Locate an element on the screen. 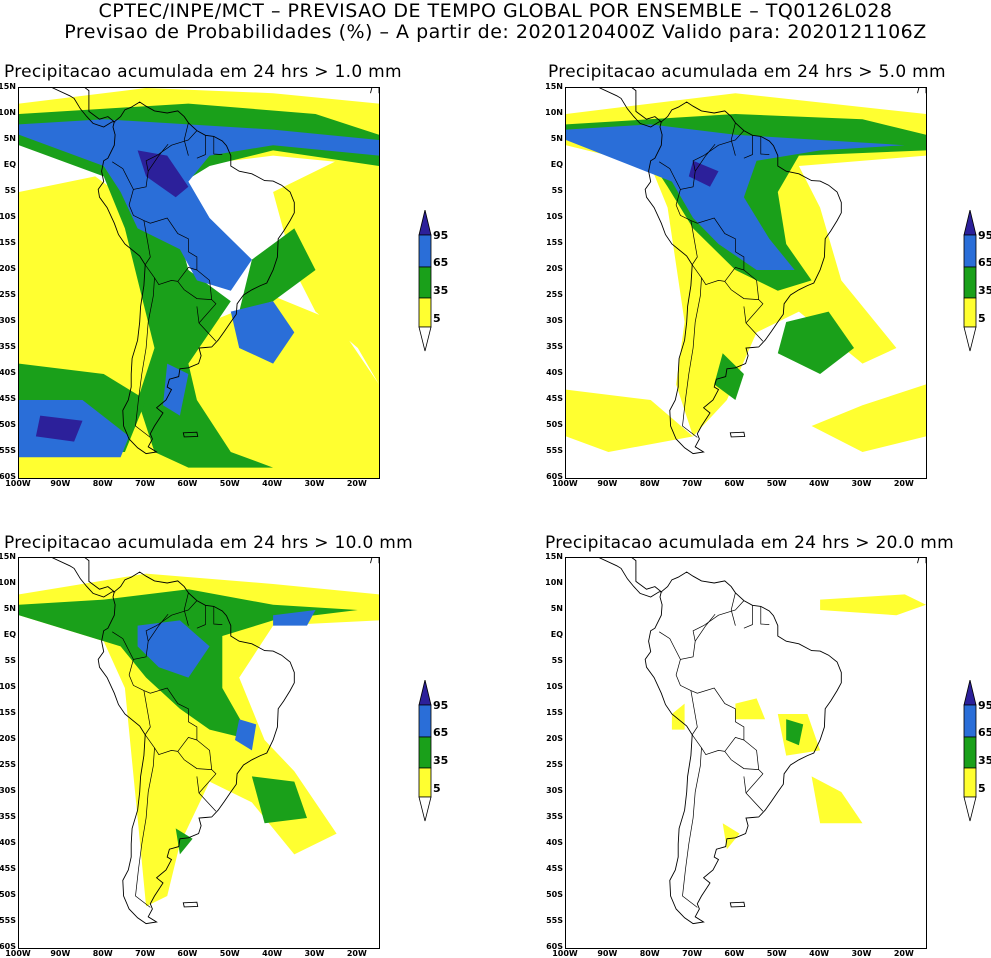 The height and width of the screenshot is (958, 991). lon-tick-label: 40W is located at coordinates (272, 953).